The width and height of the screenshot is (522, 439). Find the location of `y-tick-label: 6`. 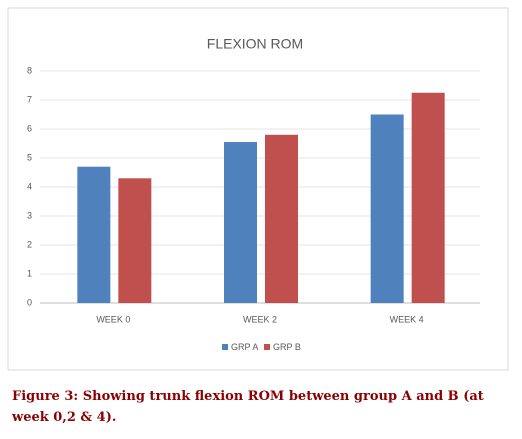

y-tick-label: 6 is located at coordinates (29, 128).